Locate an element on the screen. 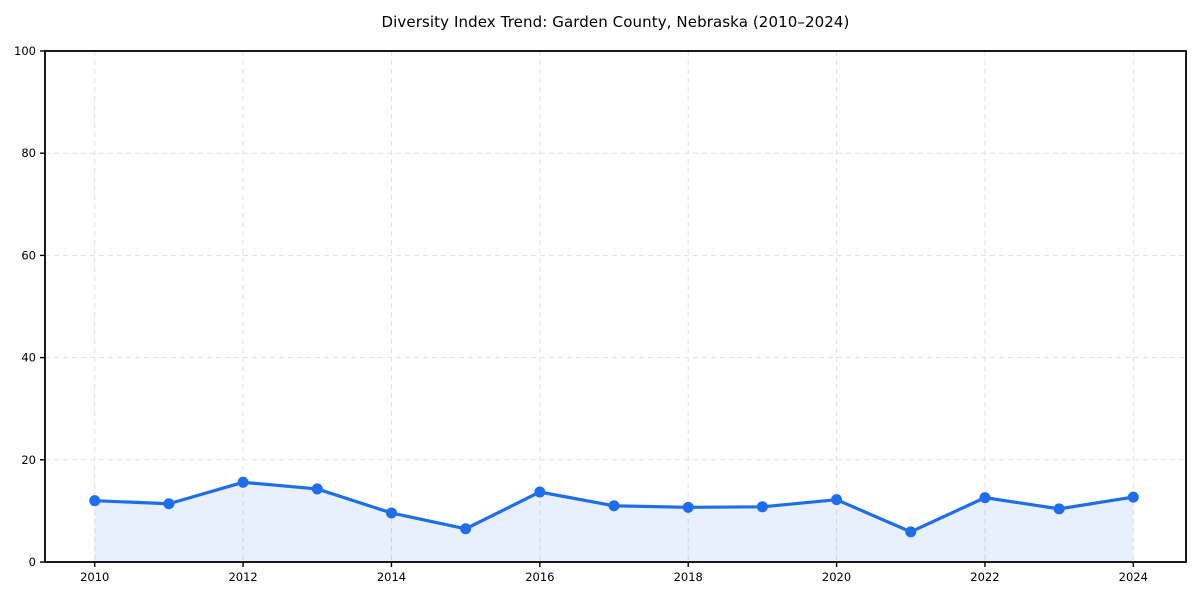 This screenshot has height=600, width=1200. x-tick-label: 2016 is located at coordinates (539, 577).